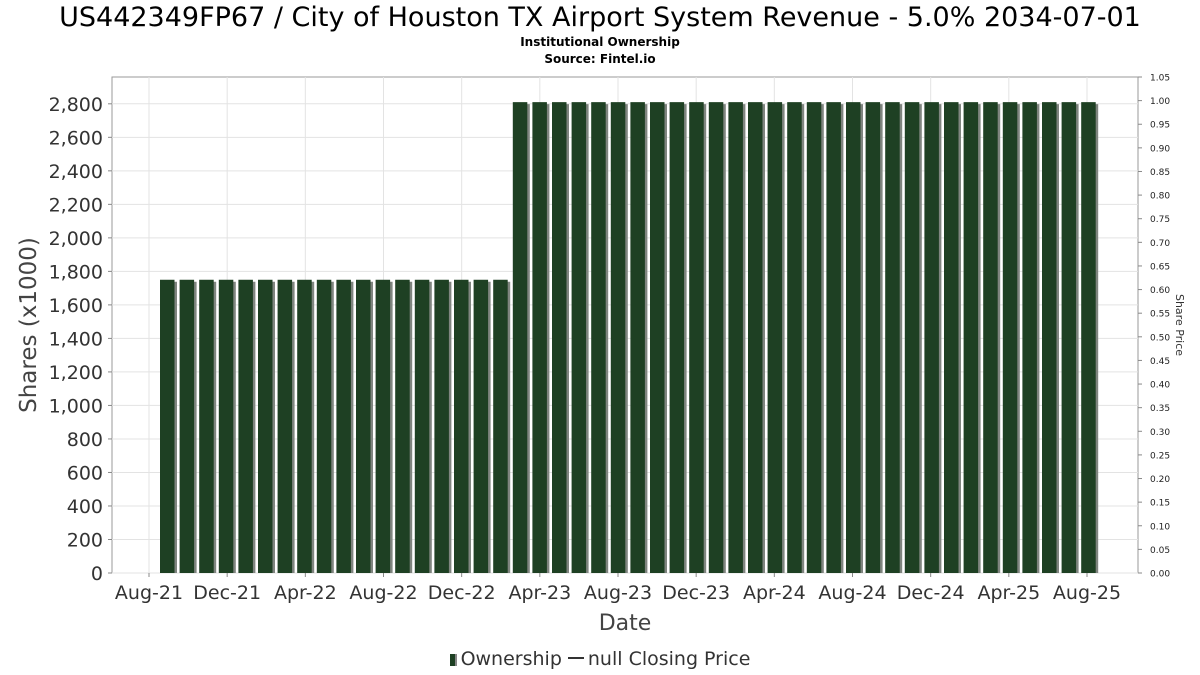 The height and width of the screenshot is (675, 1200). Describe the element at coordinates (76, 239) in the screenshot. I see `y-tick-label: 2,000` at that location.